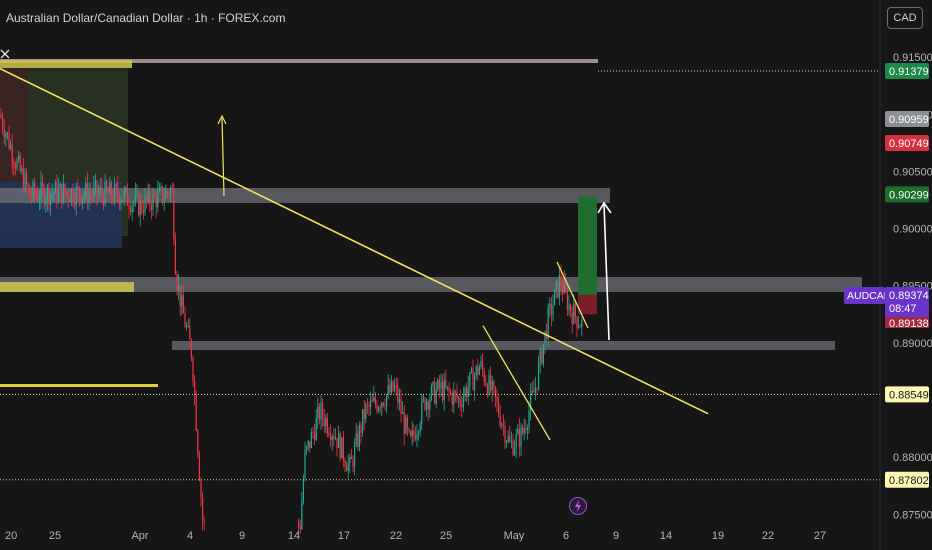 The image size is (932, 550). What do you see at coordinates (223, 157) in the screenshot?
I see `yellow-arrow-shaft` at bounding box center [223, 157].